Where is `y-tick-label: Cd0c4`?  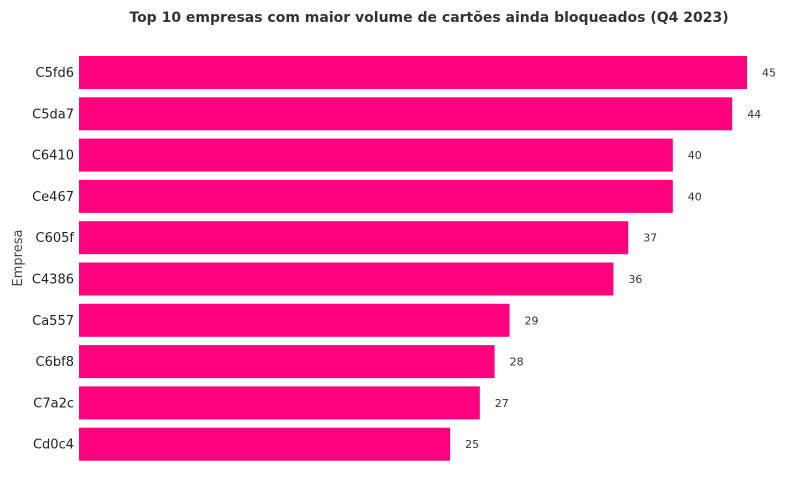
y-tick-label: Cd0c4 is located at coordinates (53, 445).